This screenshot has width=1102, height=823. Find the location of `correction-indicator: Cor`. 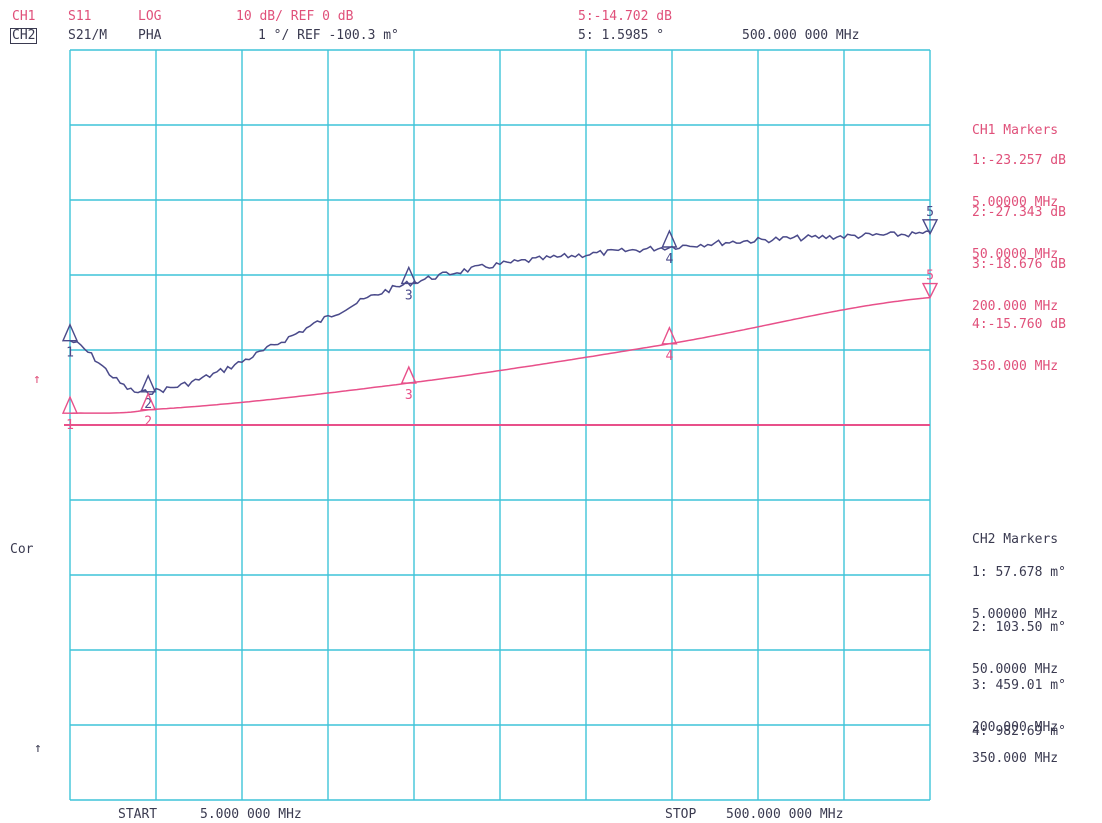

correction-indicator: Cor is located at coordinates (22, 549).